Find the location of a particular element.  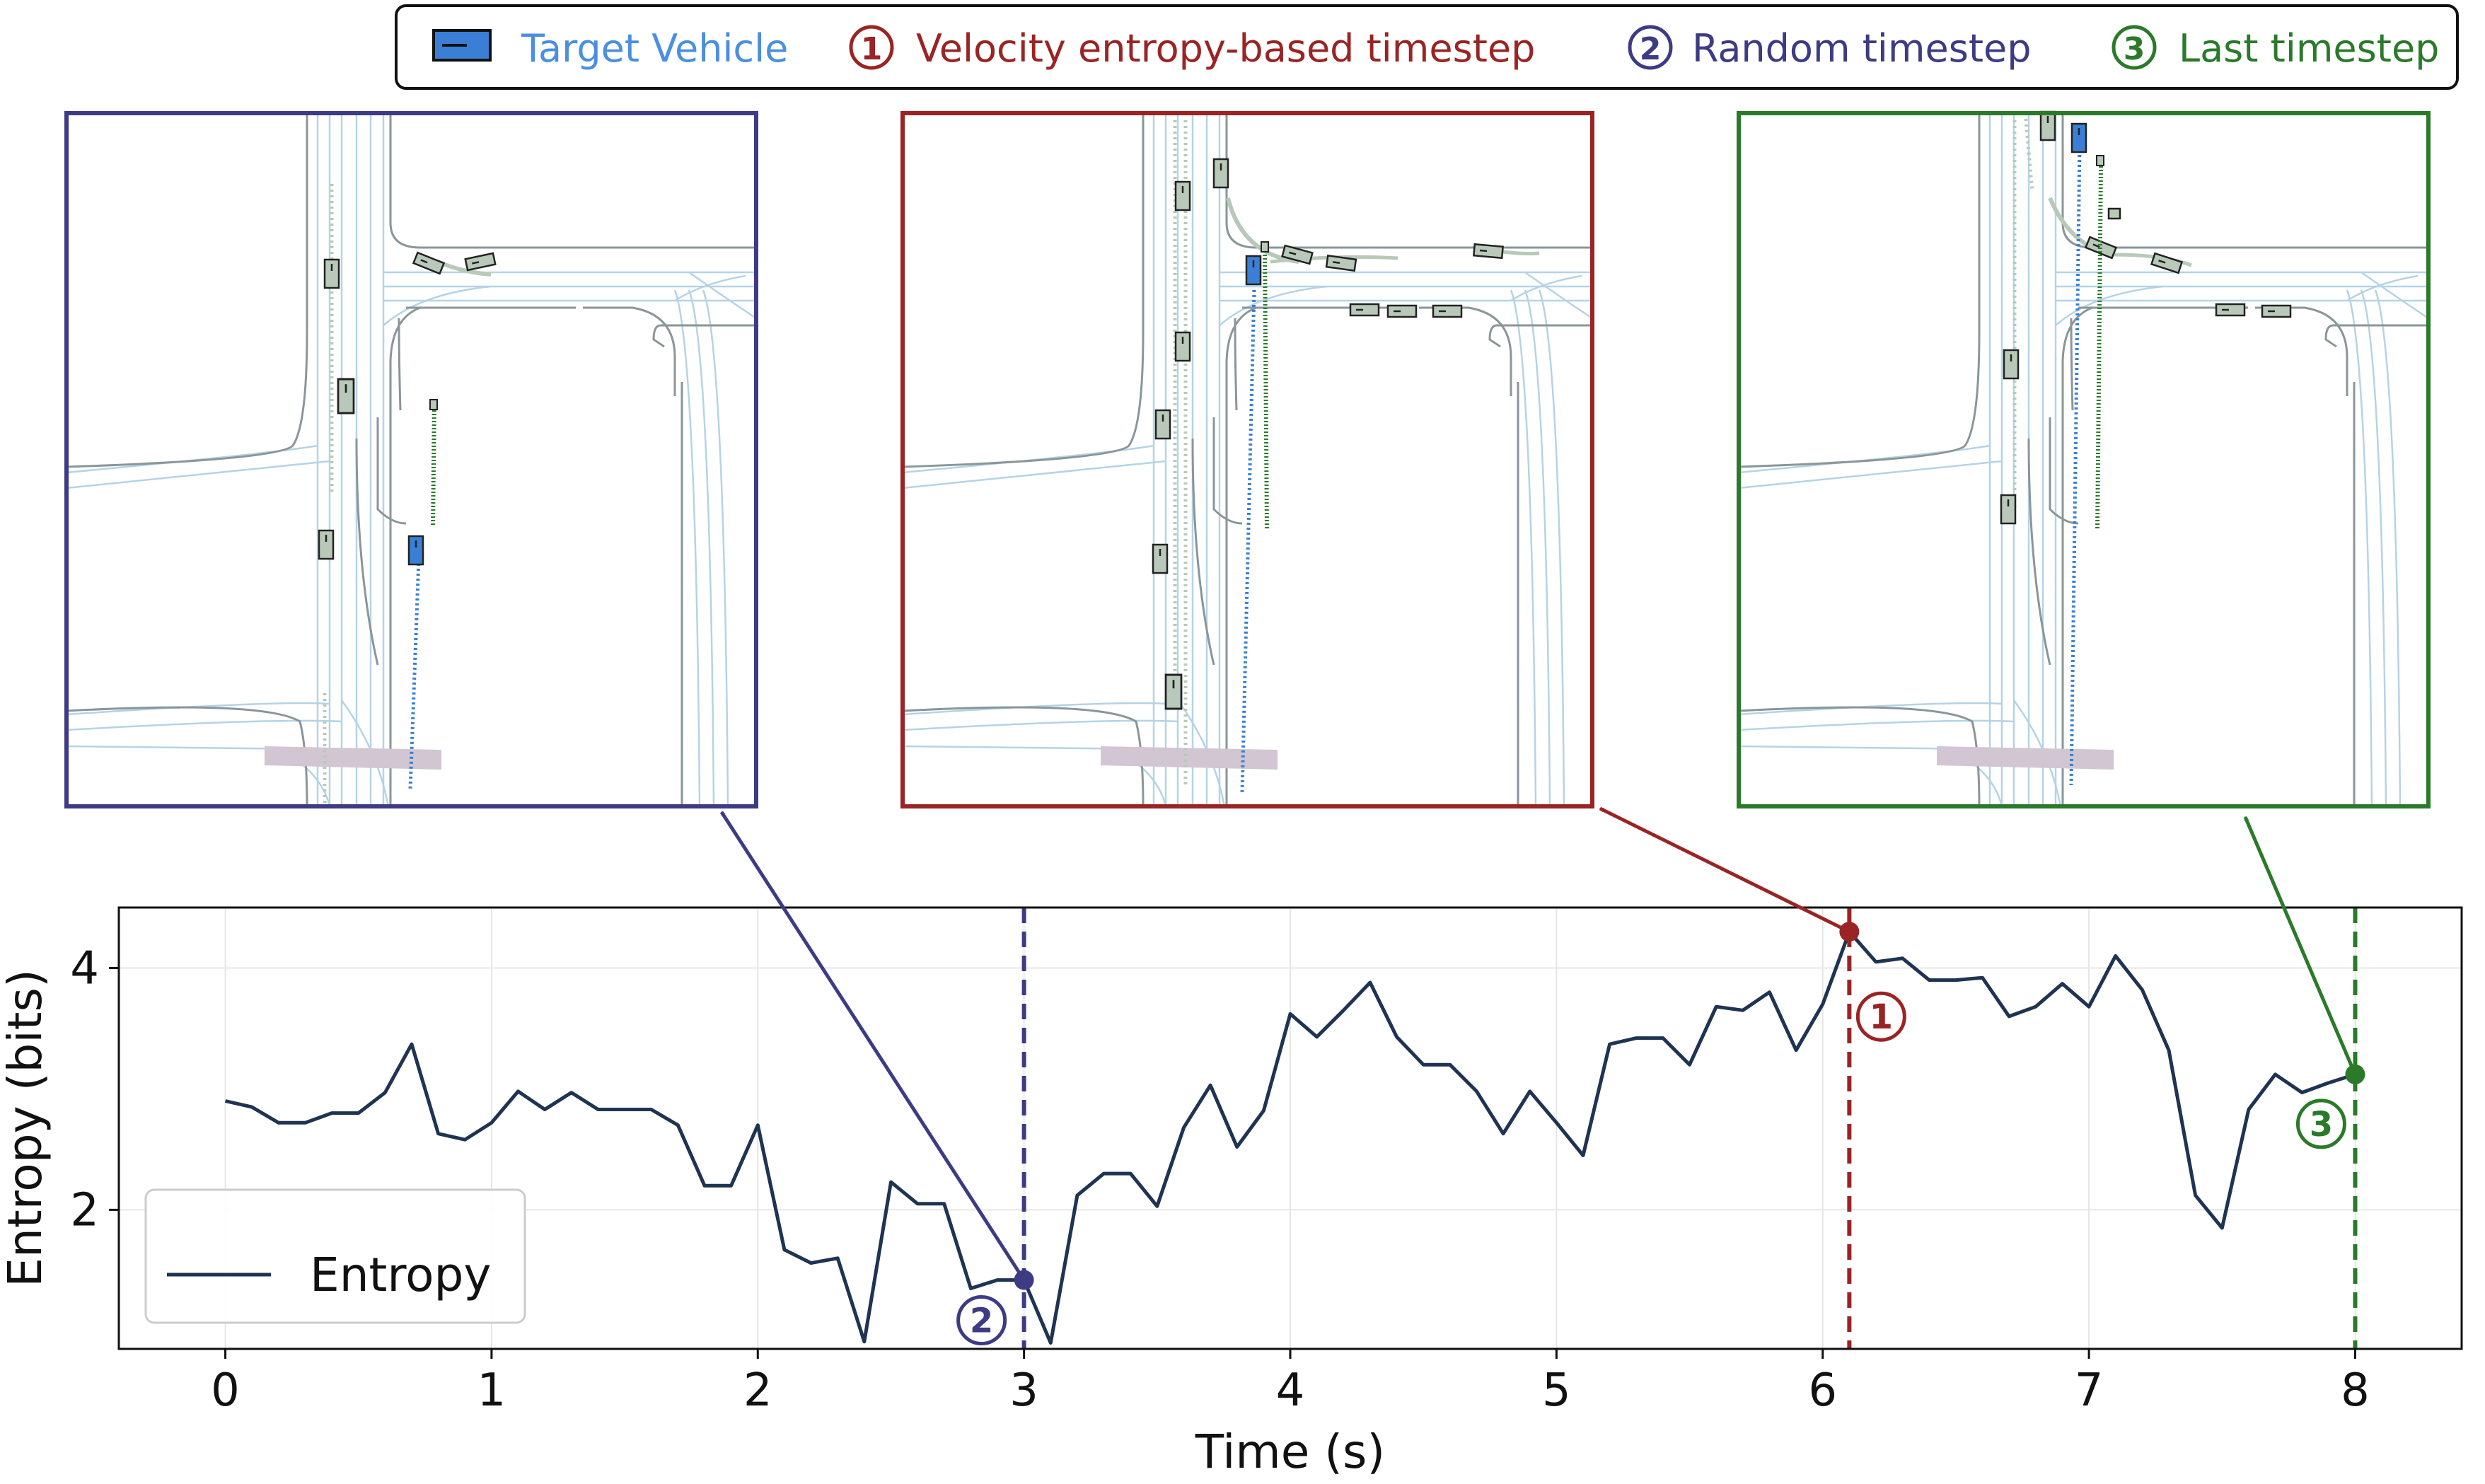

legend-marker-3-number: 3 is located at coordinates (2134, 49).